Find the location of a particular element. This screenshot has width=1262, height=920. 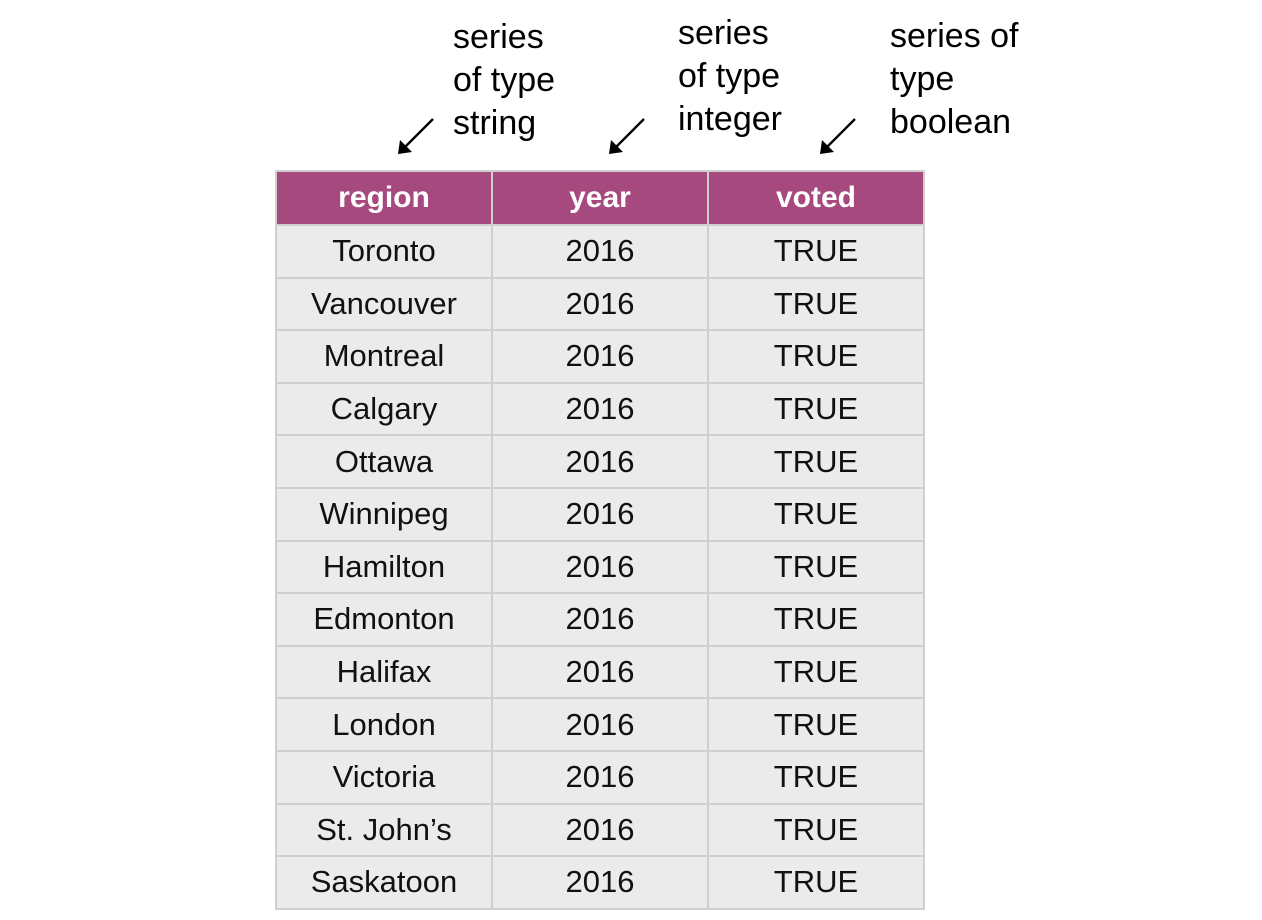

annotation-line: boolean is located at coordinates (951, 122).